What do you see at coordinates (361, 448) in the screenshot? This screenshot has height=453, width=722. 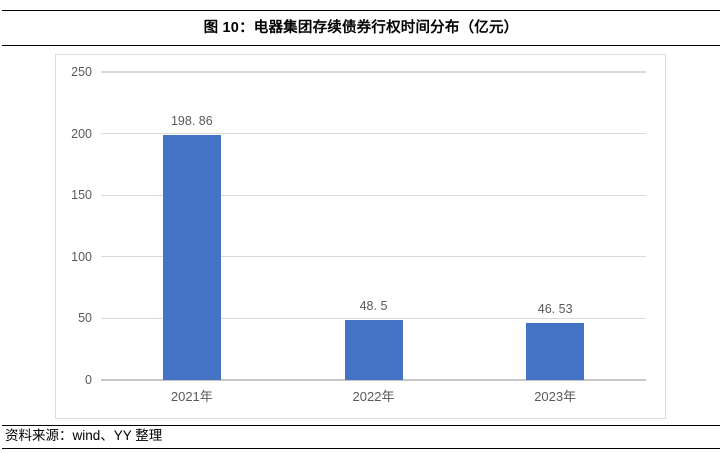 I see `bottom-divider` at bounding box center [361, 448].